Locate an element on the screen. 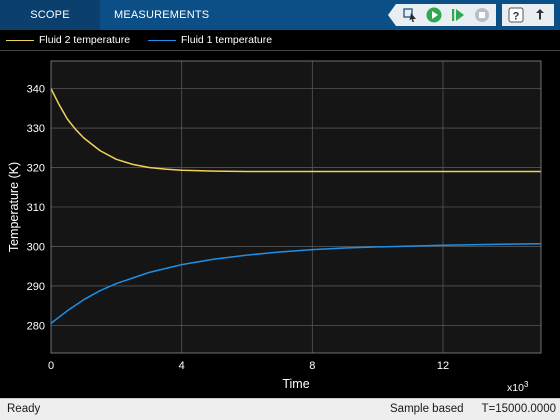  help-controls: ? is located at coordinates (528, 15).